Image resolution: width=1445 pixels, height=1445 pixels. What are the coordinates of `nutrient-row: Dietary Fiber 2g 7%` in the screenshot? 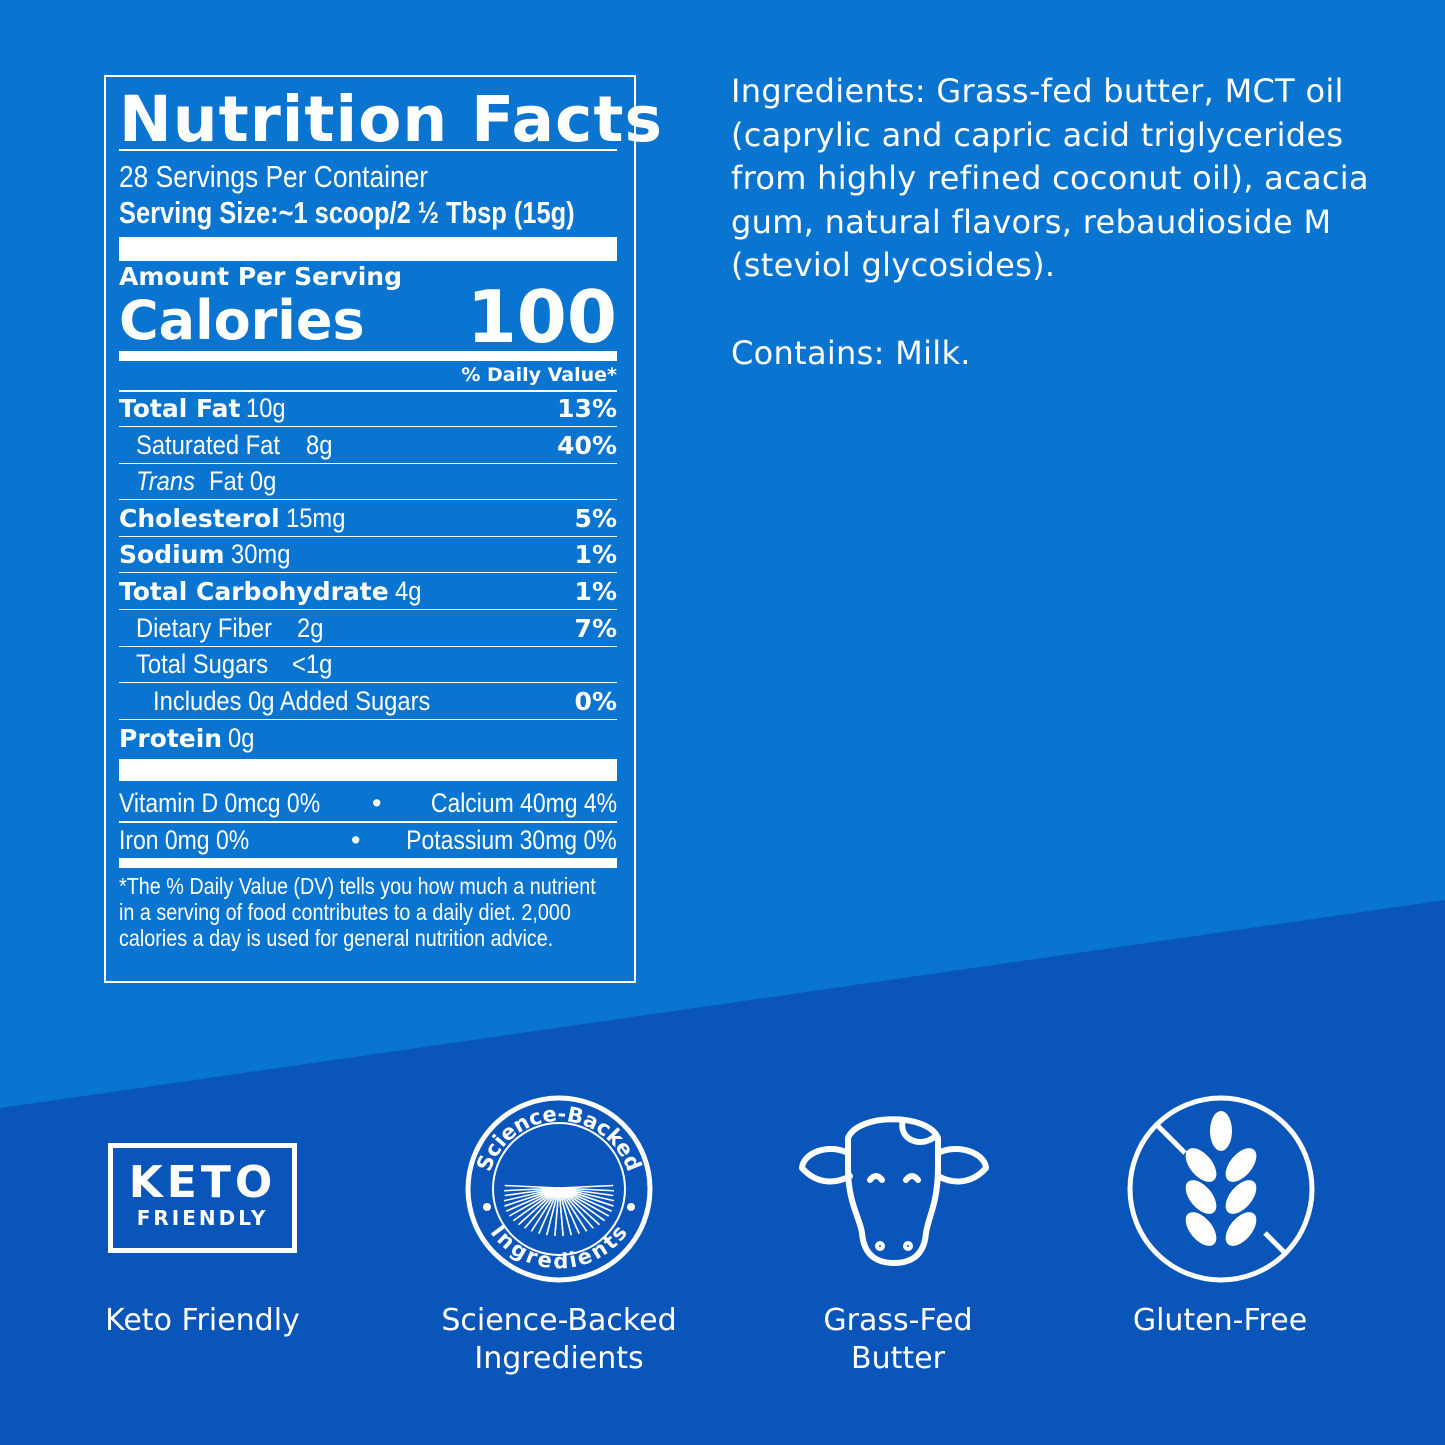 It's located at (368, 629).